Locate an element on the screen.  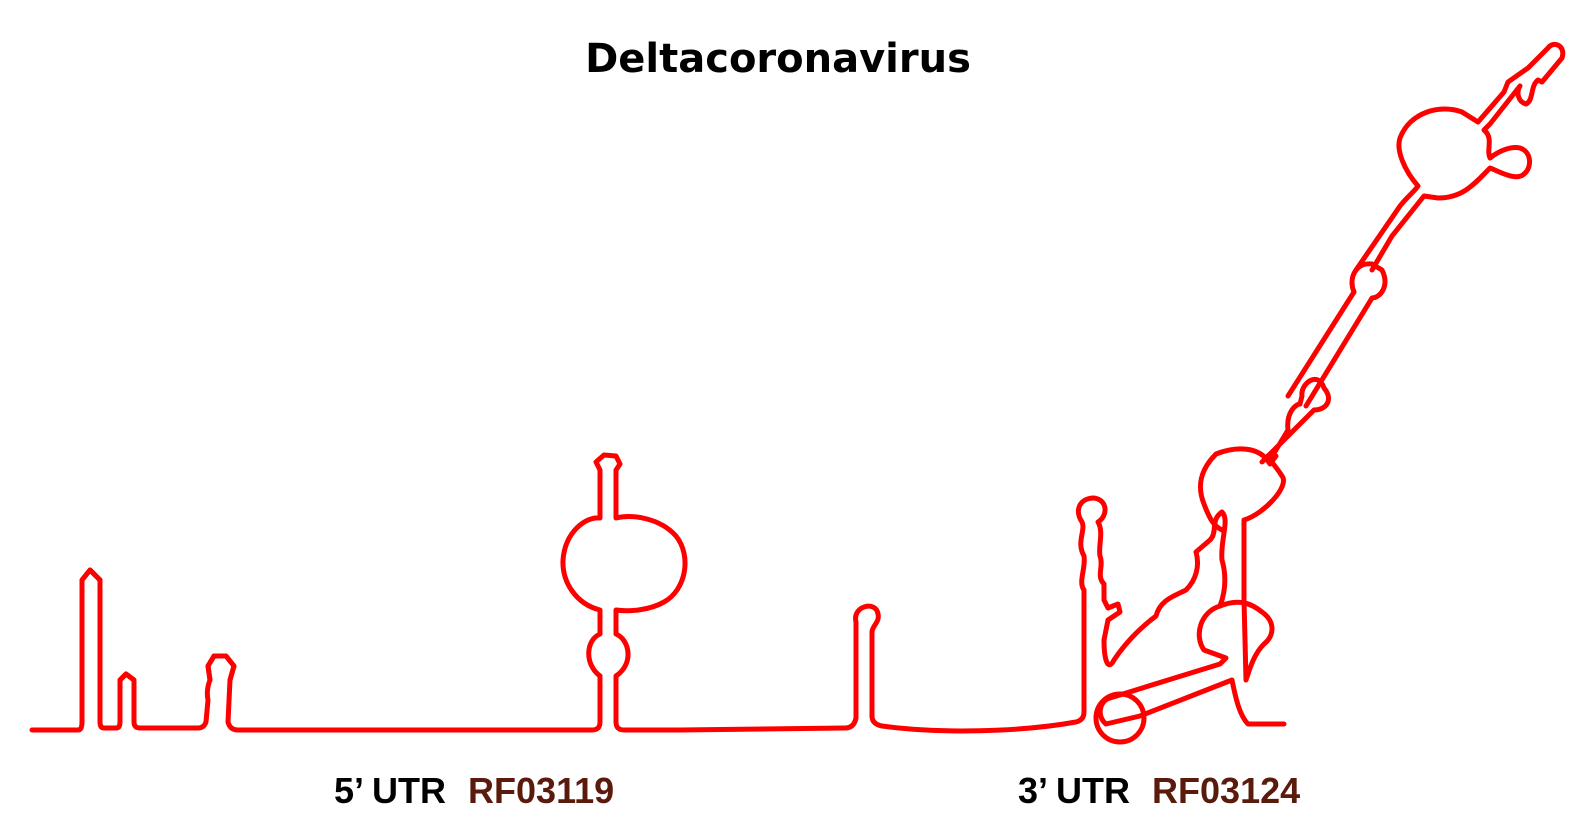
junction-loop is located at coordinates (1120, 718).